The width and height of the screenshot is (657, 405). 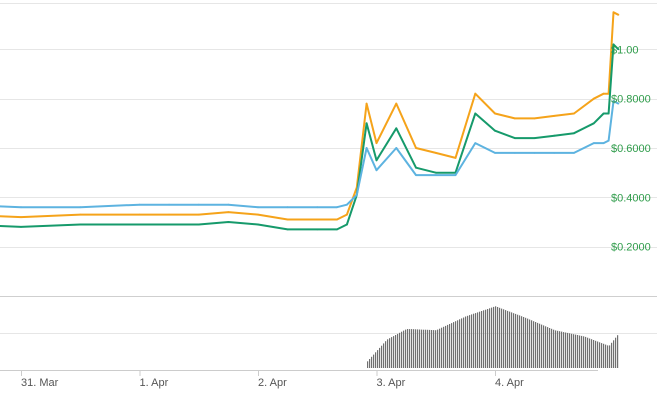 I want to click on x-tick-label: 31. Mar, so click(x=40, y=383).